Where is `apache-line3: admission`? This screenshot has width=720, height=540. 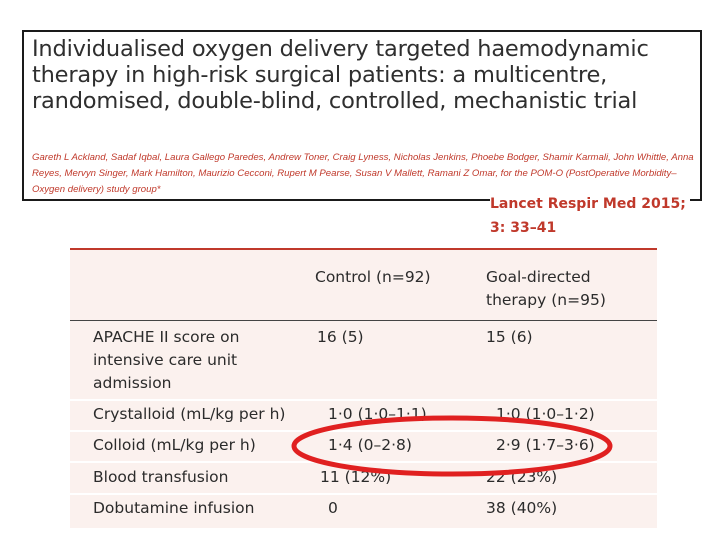
apache-line3: admission is located at coordinates (132, 383).